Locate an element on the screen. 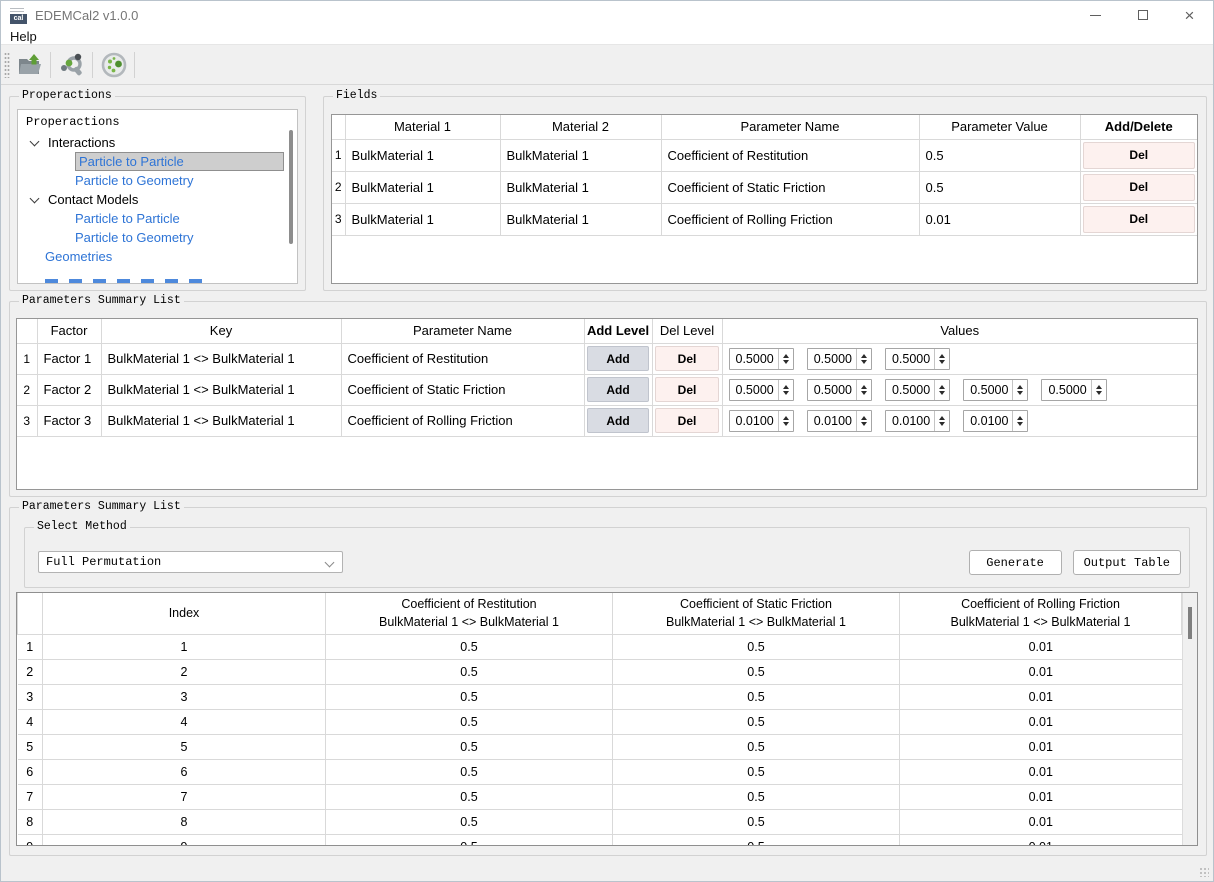  output-table-button: Output Table is located at coordinates (1126, 562).